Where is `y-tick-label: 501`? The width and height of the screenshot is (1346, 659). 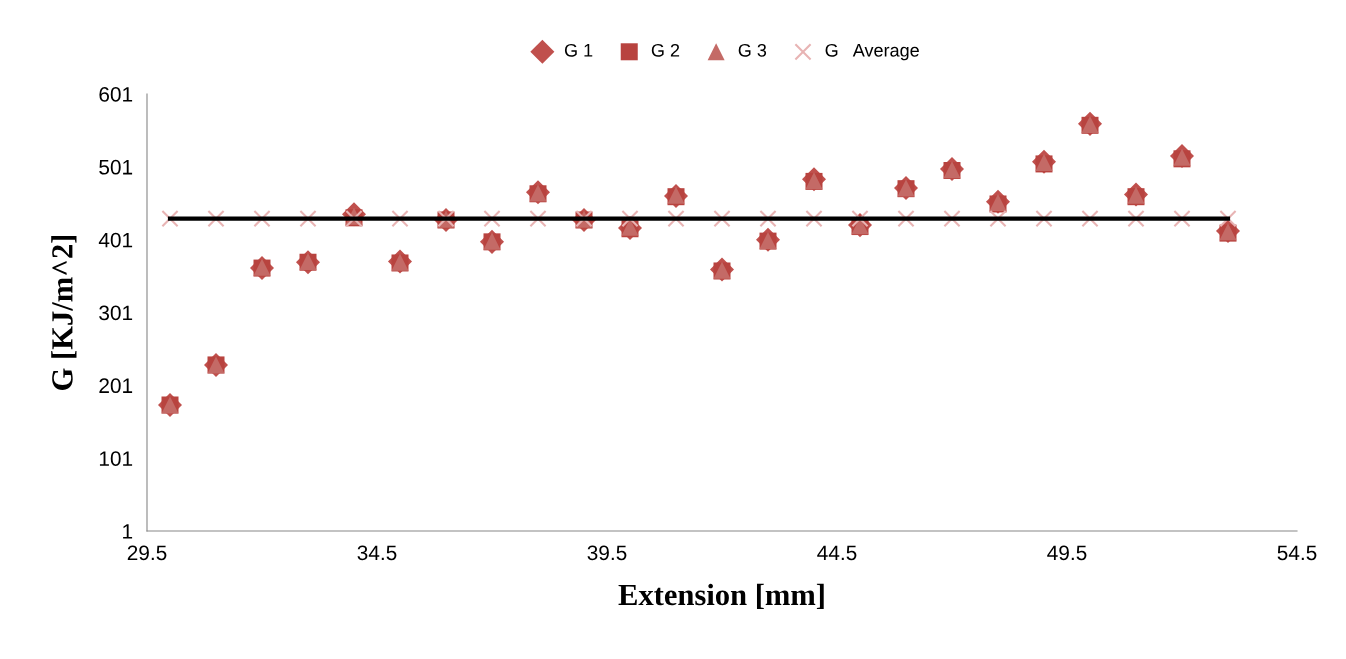 y-tick-label: 501 is located at coordinates (116, 167).